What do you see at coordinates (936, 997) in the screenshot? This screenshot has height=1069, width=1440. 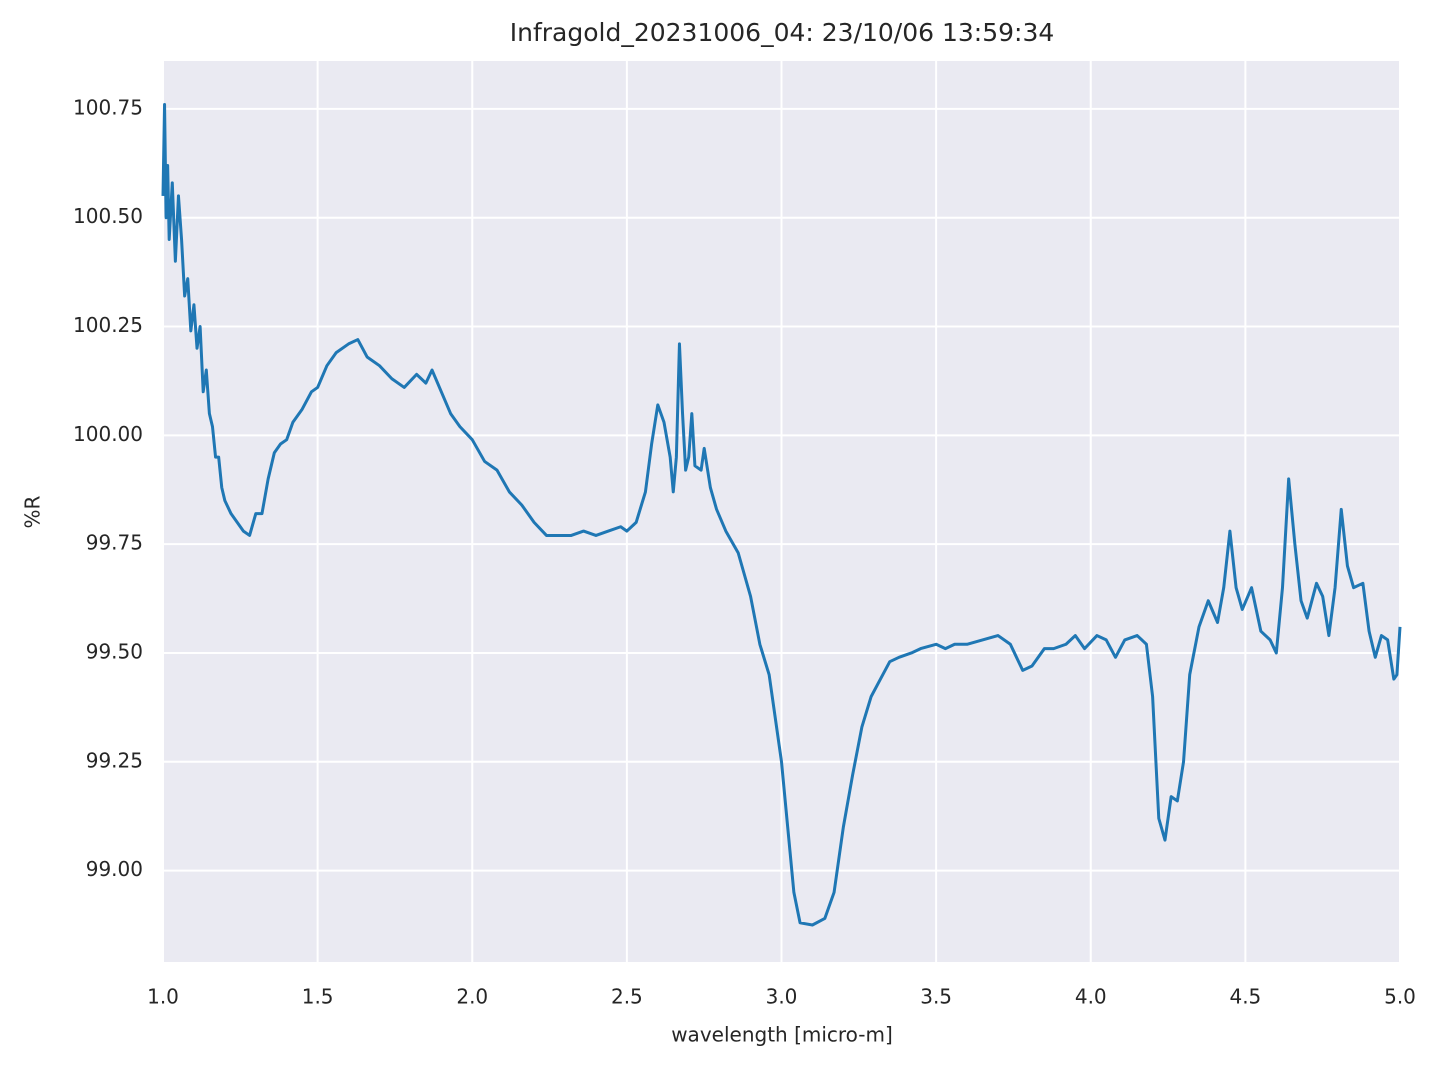 I see `x-tick-label: 3.5` at bounding box center [936, 997].